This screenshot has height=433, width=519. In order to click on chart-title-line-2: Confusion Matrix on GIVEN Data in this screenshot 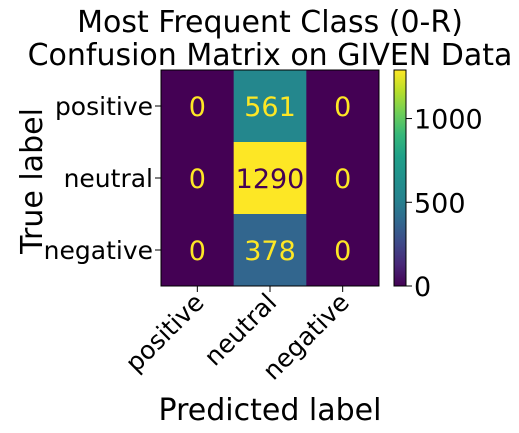, I will do `click(270, 55)`.